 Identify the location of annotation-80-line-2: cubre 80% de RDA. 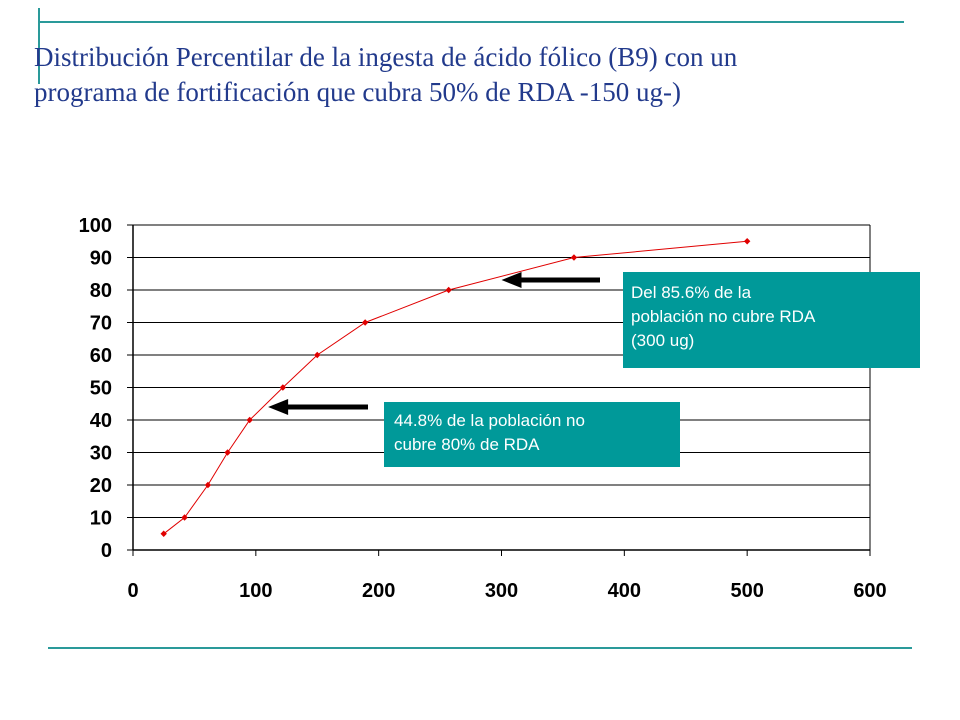
(467, 444).